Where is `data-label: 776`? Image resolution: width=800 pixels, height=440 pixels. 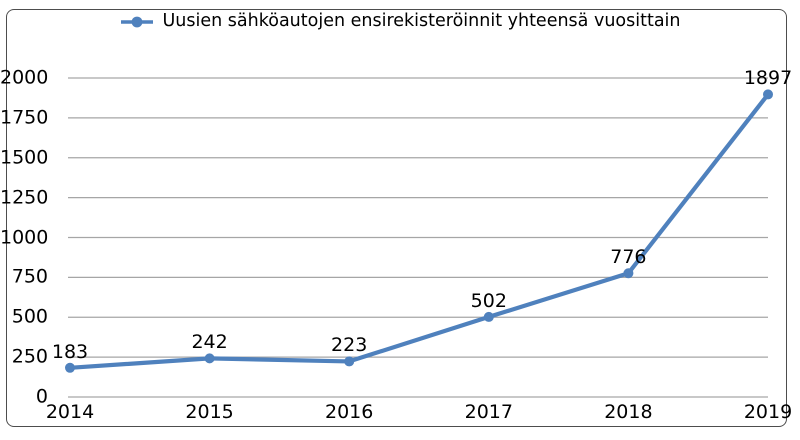
data-label: 776 is located at coordinates (628, 257).